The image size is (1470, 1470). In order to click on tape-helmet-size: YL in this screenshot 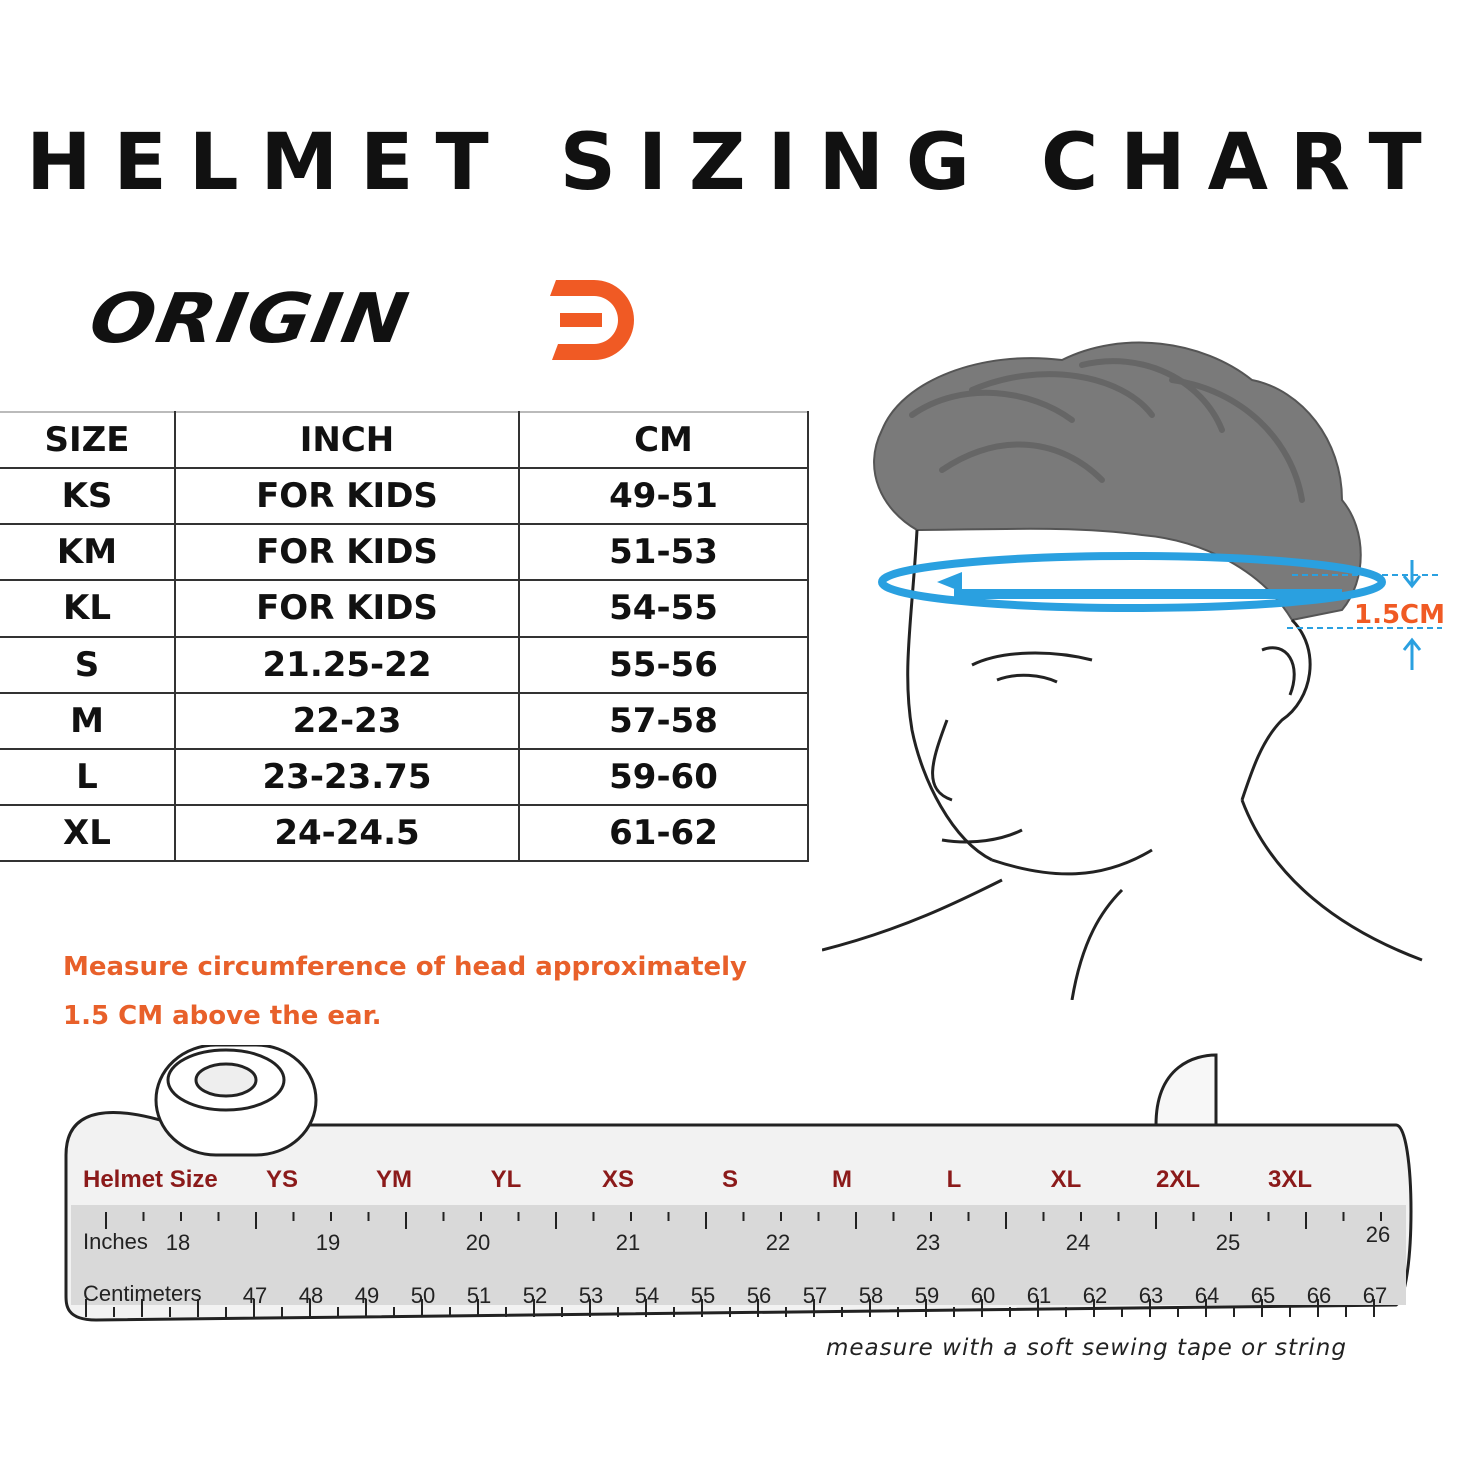, I will do `click(506, 1179)`.